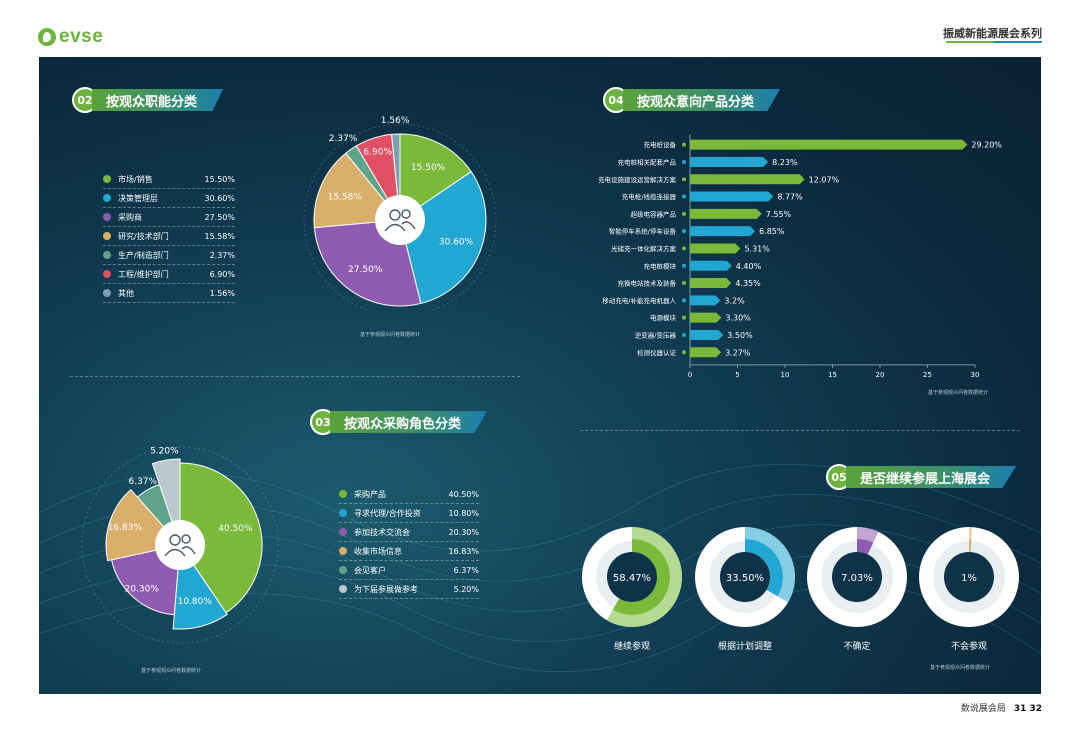 The width and height of the screenshot is (1080, 733). What do you see at coordinates (219, 198) in the screenshot?
I see `legend-value: 30.60%` at bounding box center [219, 198].